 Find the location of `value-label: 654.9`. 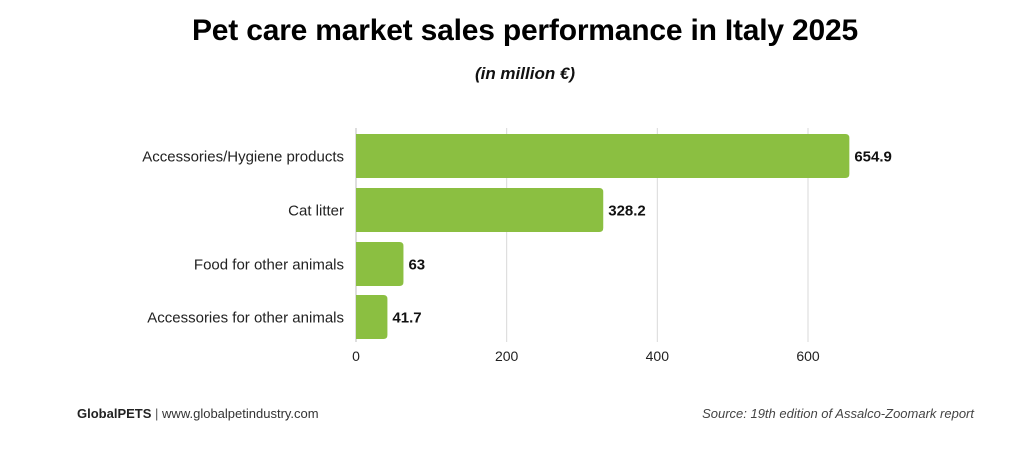

value-label: 654.9 is located at coordinates (873, 157).